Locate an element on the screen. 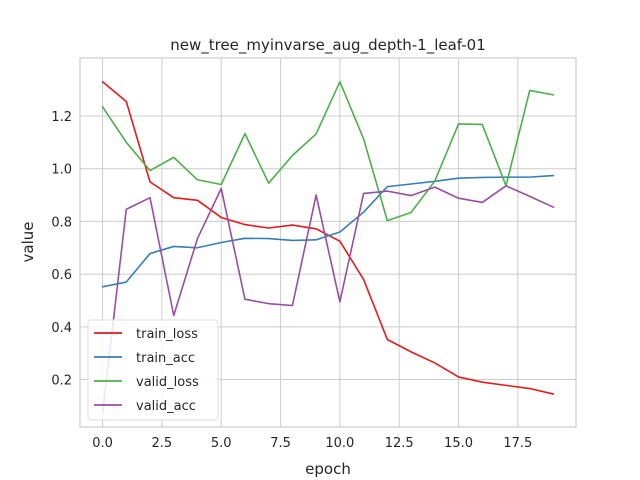  legend: train_loss train_acc valid_loss valid_acc is located at coordinates (153, 370).